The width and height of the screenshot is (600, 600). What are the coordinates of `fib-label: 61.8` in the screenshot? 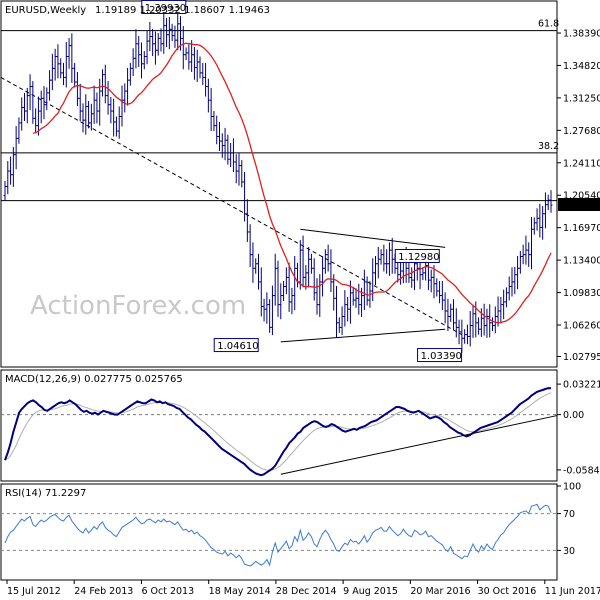 It's located at (548, 24).